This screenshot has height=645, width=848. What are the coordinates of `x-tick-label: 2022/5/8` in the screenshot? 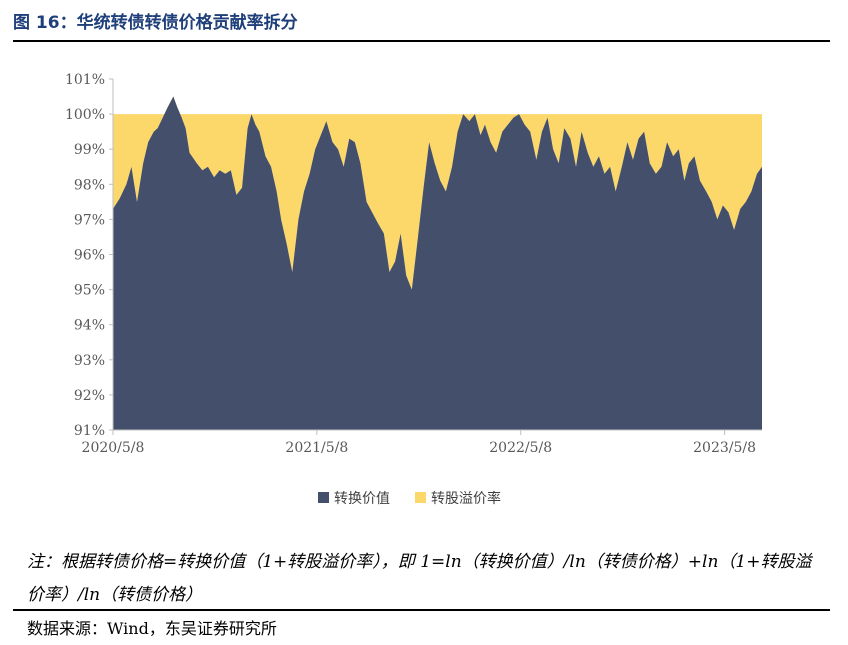 It's located at (520, 448).